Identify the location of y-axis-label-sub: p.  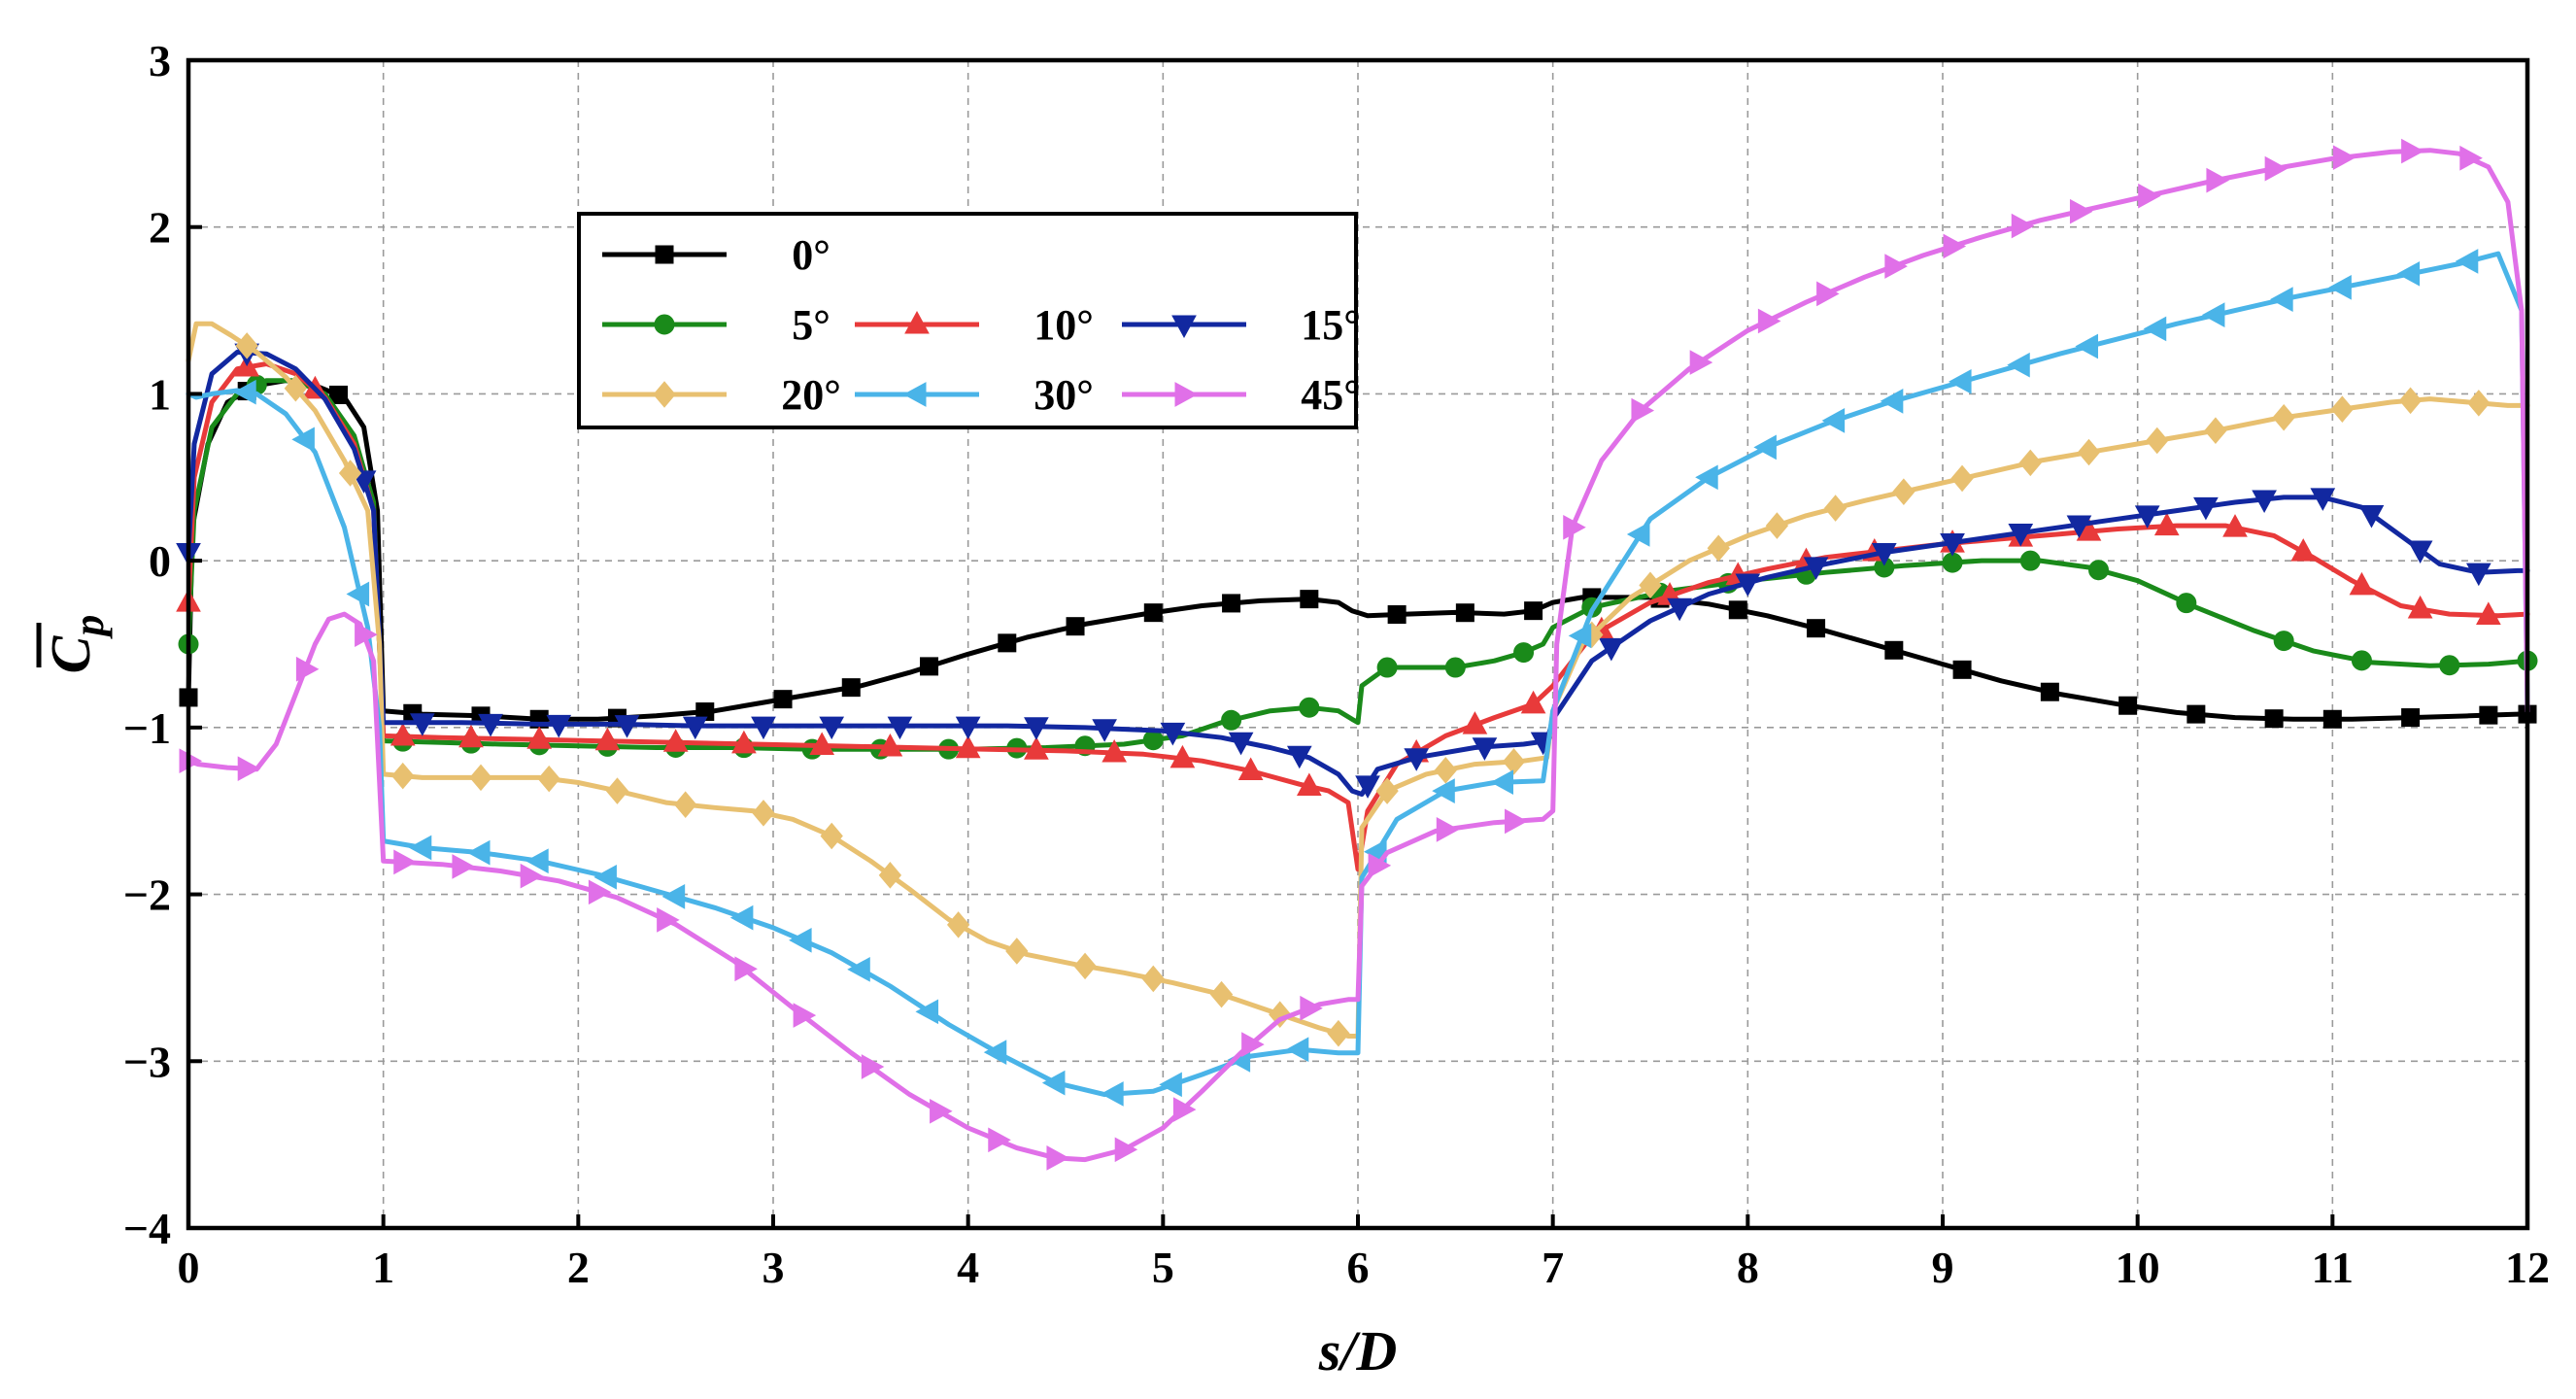
(89, 627).